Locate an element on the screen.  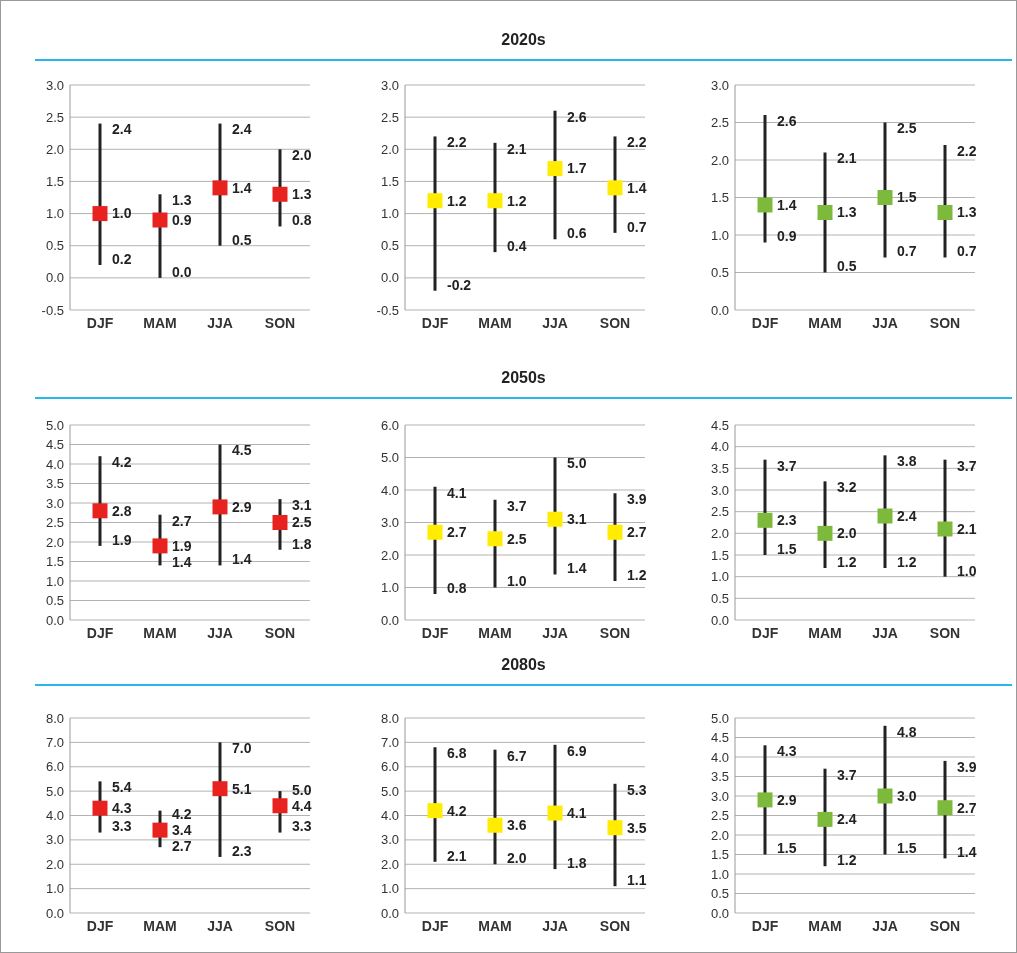
annotation: 3.9 is located at coordinates (637, 499).